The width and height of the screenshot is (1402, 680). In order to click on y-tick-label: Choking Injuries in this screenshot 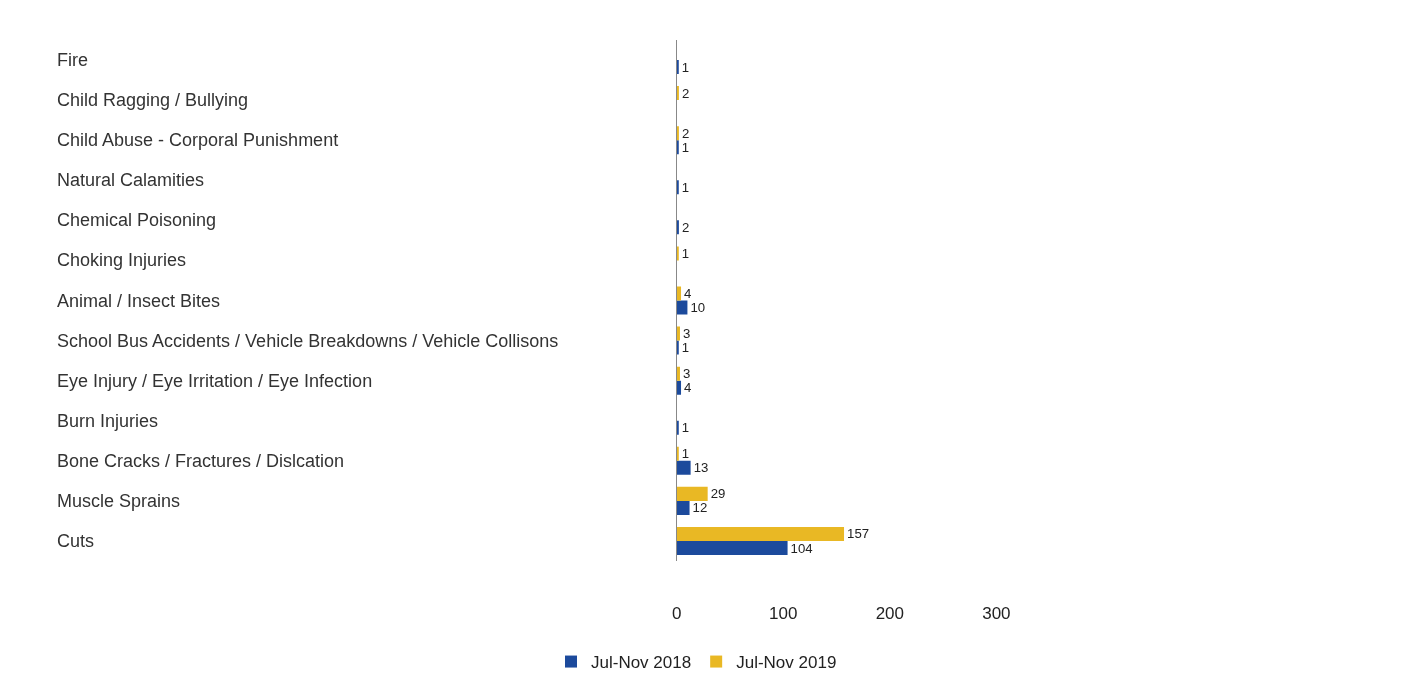, I will do `click(122, 260)`.